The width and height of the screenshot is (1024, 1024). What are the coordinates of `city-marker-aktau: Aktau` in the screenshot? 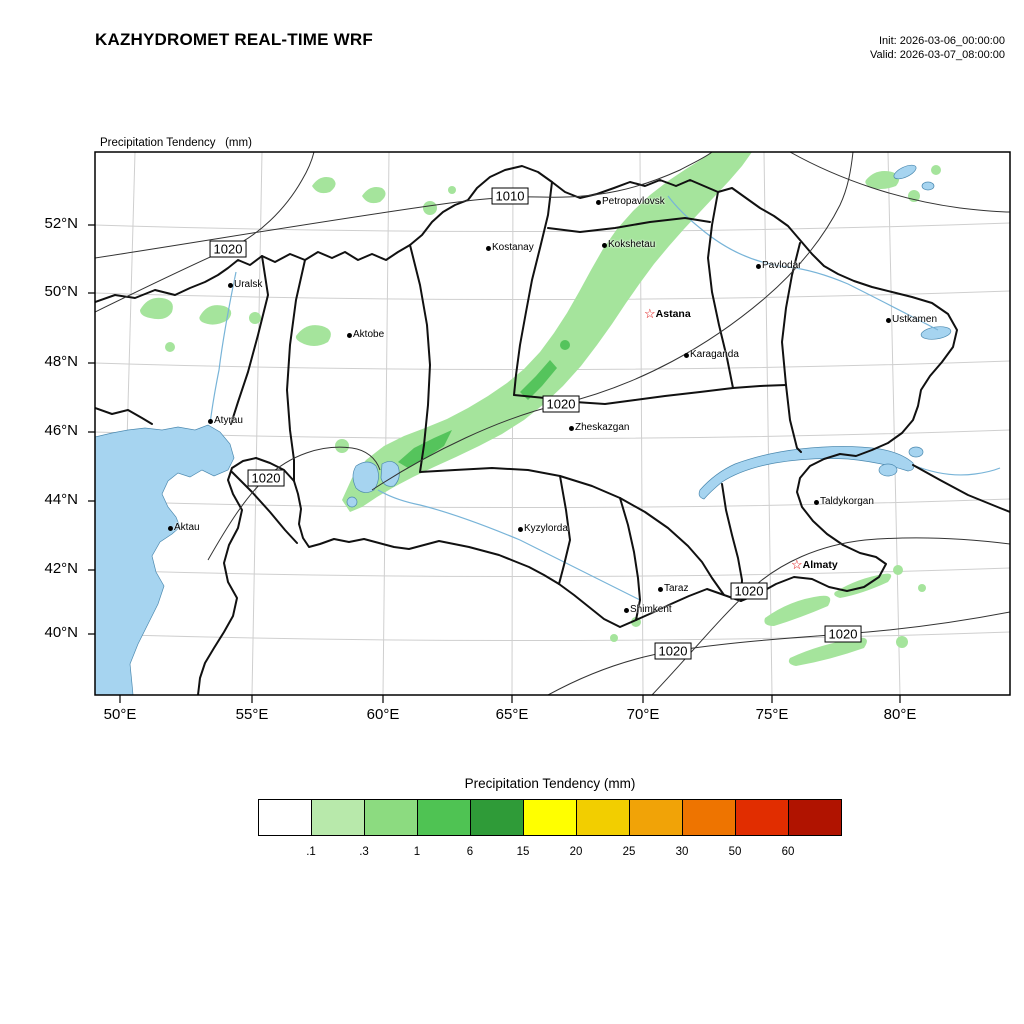 It's located at (184, 528).